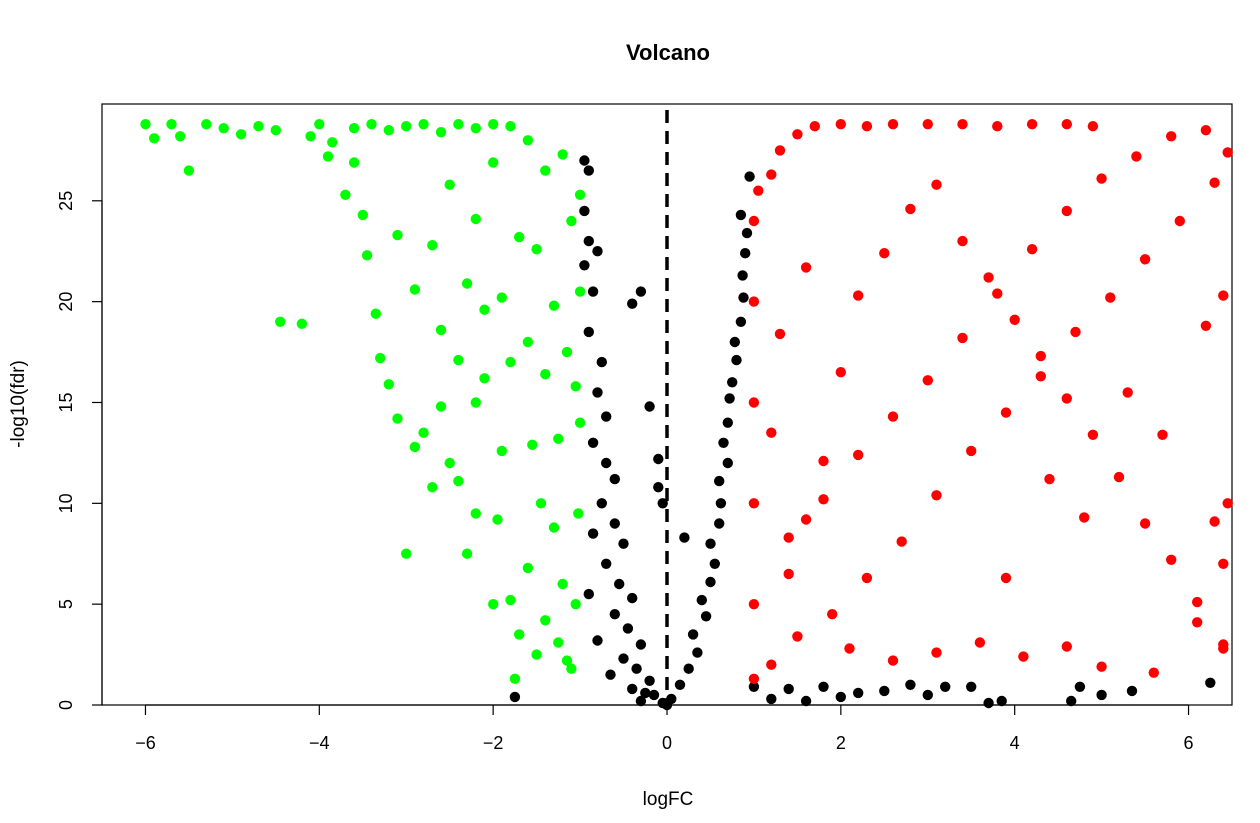 The height and width of the screenshot is (823, 1260). I want to click on x-tick-label: −6, so click(145, 743).